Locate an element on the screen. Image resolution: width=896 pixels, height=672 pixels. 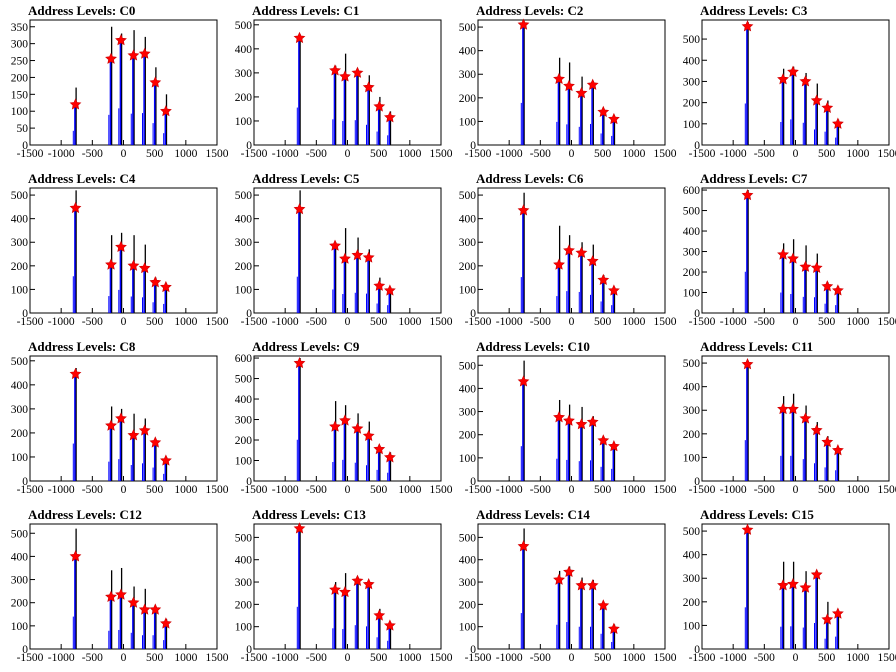
chart-title: Address Levels: C3 is located at coordinates (754, 10).